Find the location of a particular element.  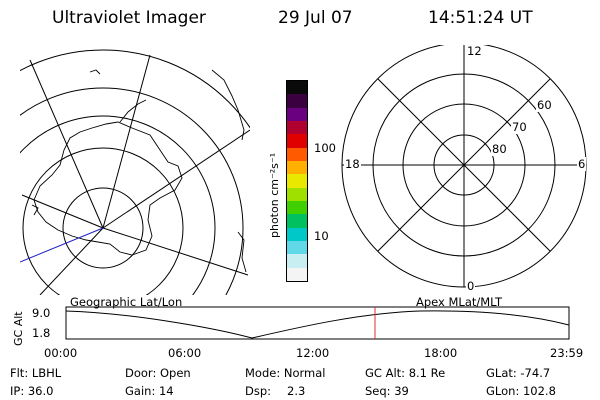

gc-alt-tick-1.8: 1.8 is located at coordinates (41, 333).